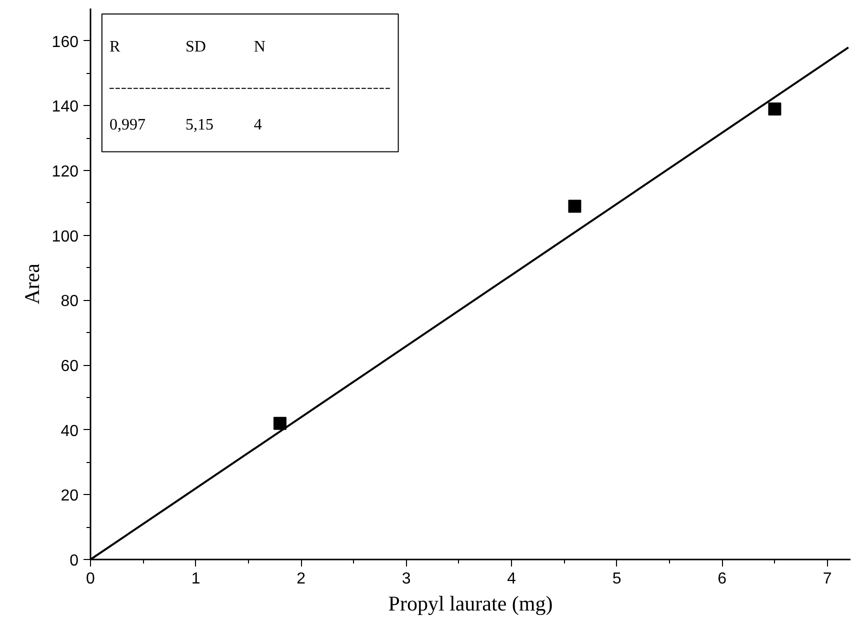  What do you see at coordinates (470, 604) in the screenshot?
I see `x-axis-title: Propyl laurate (mg)` at bounding box center [470, 604].